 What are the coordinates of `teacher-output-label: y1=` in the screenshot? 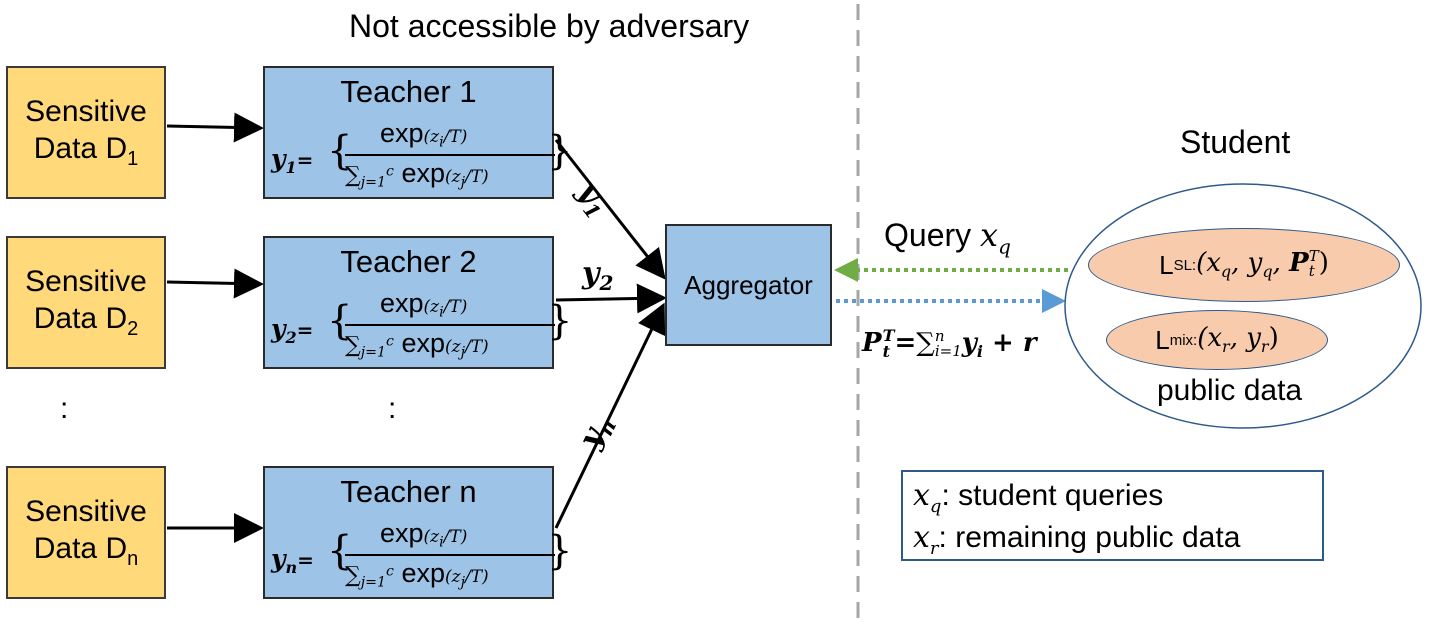 It's located at (292, 160).